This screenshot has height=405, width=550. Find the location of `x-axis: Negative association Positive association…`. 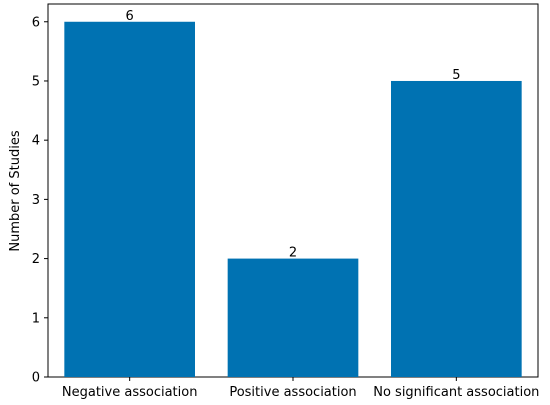

x-axis: Negative association Positive association… is located at coordinates (300, 388).